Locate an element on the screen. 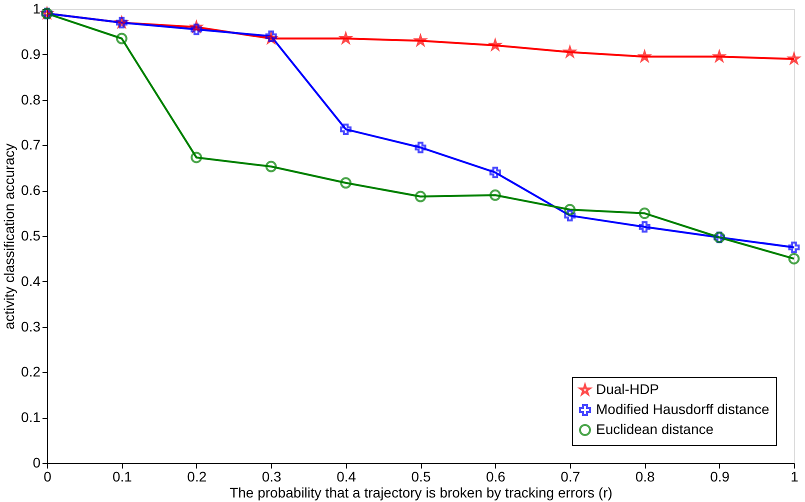 This screenshot has width=805, height=502. y-axis-title: activity classification accuracy is located at coordinates (9, 237).